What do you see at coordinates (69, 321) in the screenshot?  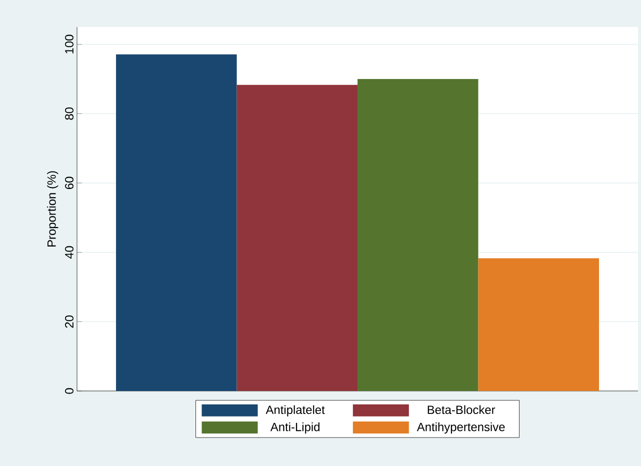 I see `y-tick-label: 20` at bounding box center [69, 321].